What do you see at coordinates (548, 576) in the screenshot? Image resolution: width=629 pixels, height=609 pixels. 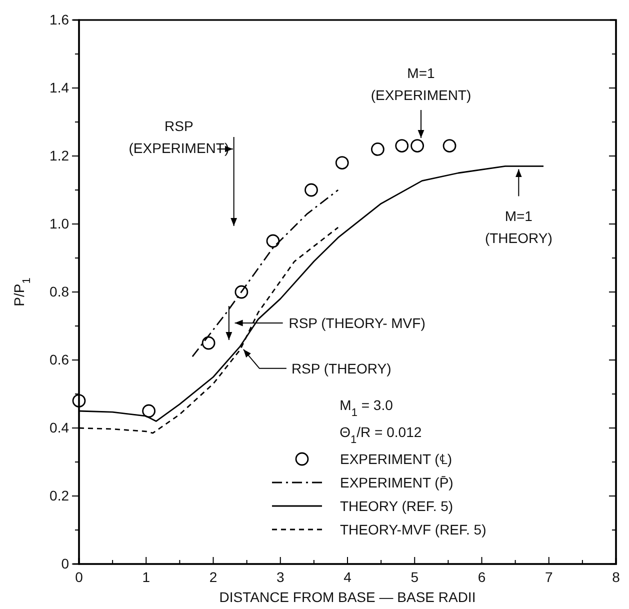 I see `x-tick-label: 7` at bounding box center [548, 576].